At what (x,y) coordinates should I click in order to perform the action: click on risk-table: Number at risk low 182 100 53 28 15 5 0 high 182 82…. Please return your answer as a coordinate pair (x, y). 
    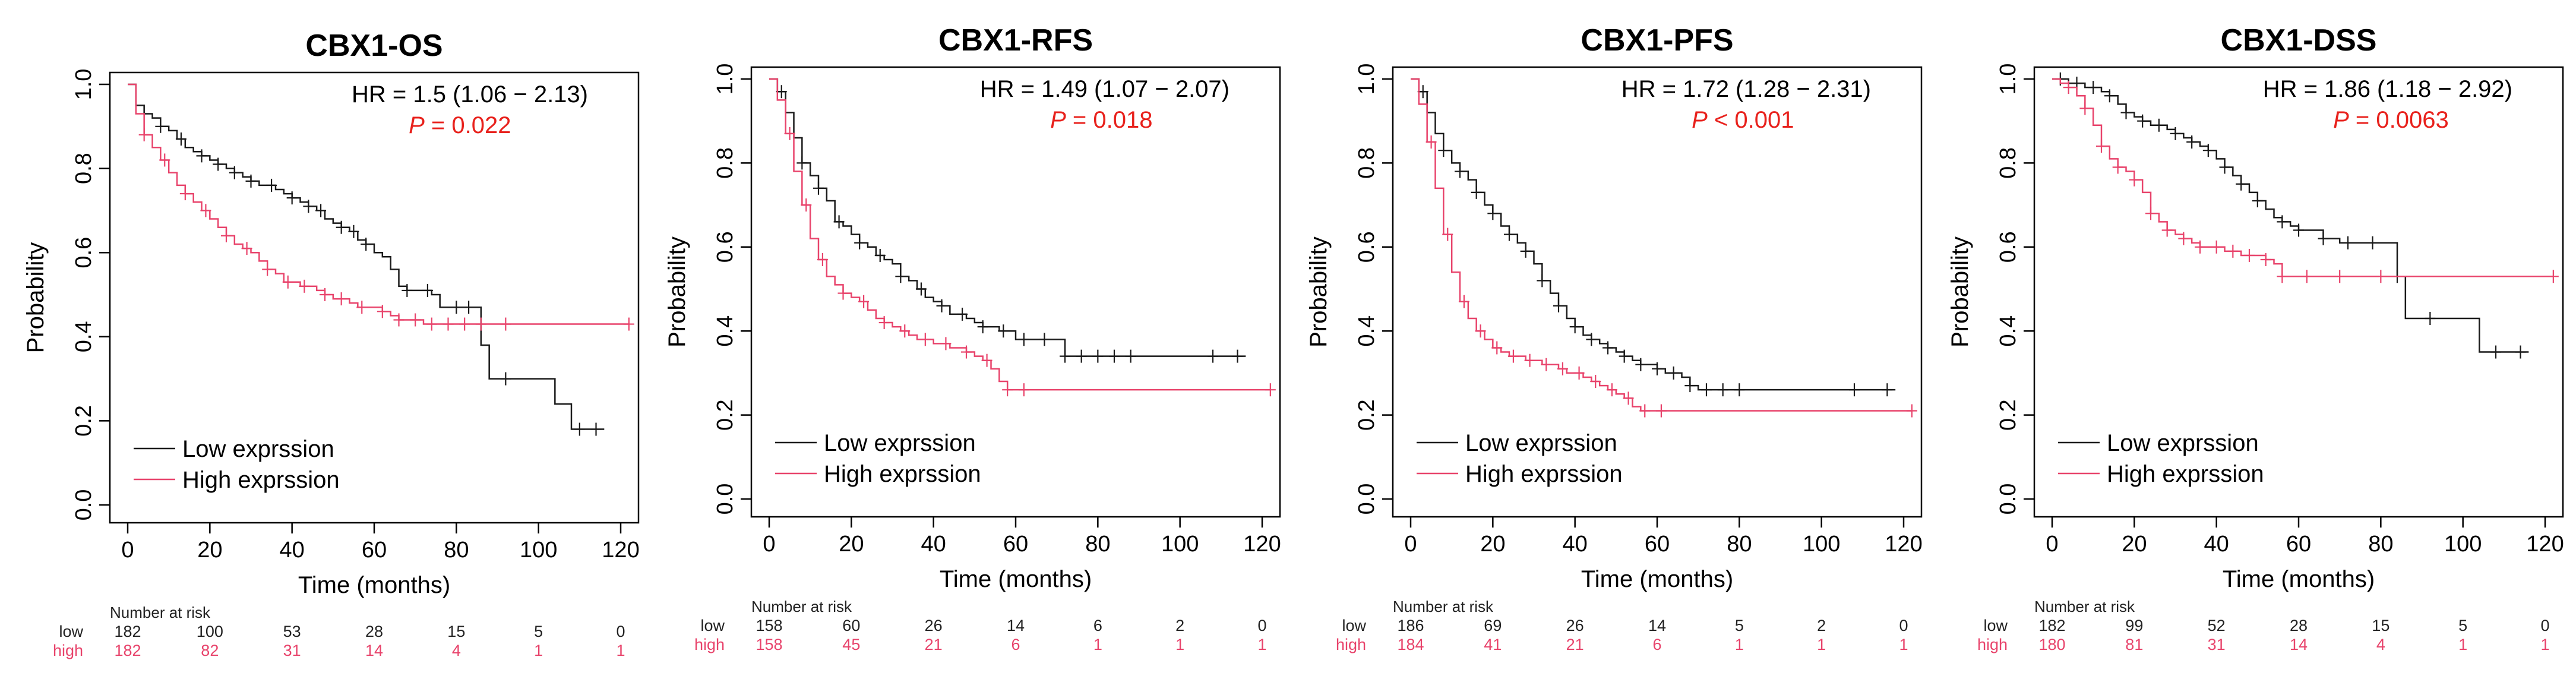
    Looking at the image, I should click on (339, 631).